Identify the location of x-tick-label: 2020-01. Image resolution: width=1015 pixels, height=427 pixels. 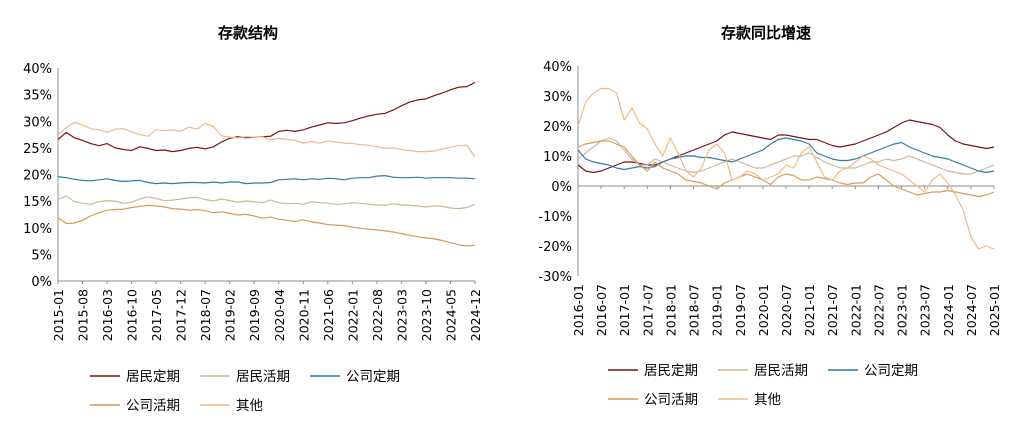
(763, 310).